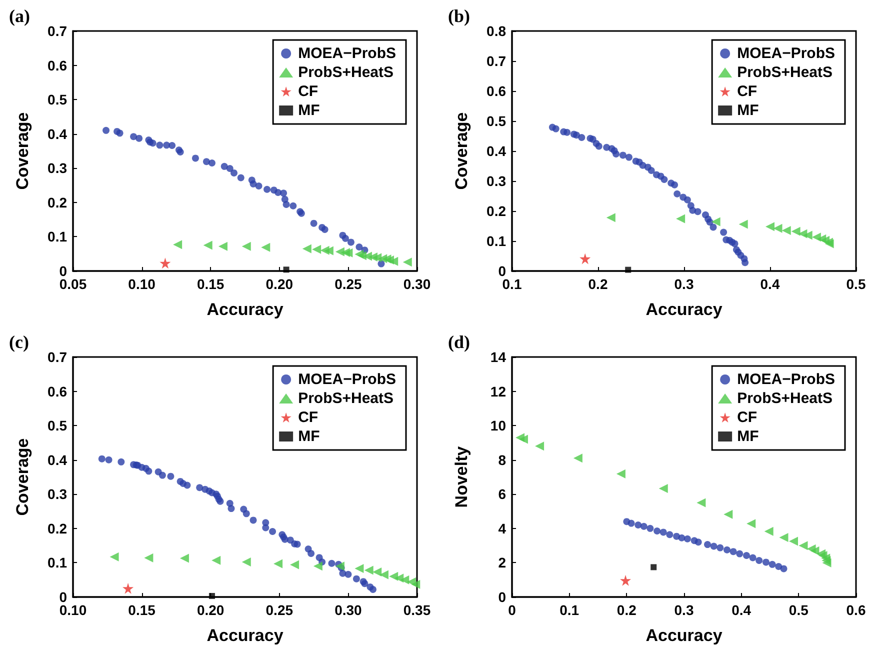 Image resolution: width=877 pixels, height=651 pixels. Describe the element at coordinates (502, 562) in the screenshot. I see `y-tick-label: 2` at that location.